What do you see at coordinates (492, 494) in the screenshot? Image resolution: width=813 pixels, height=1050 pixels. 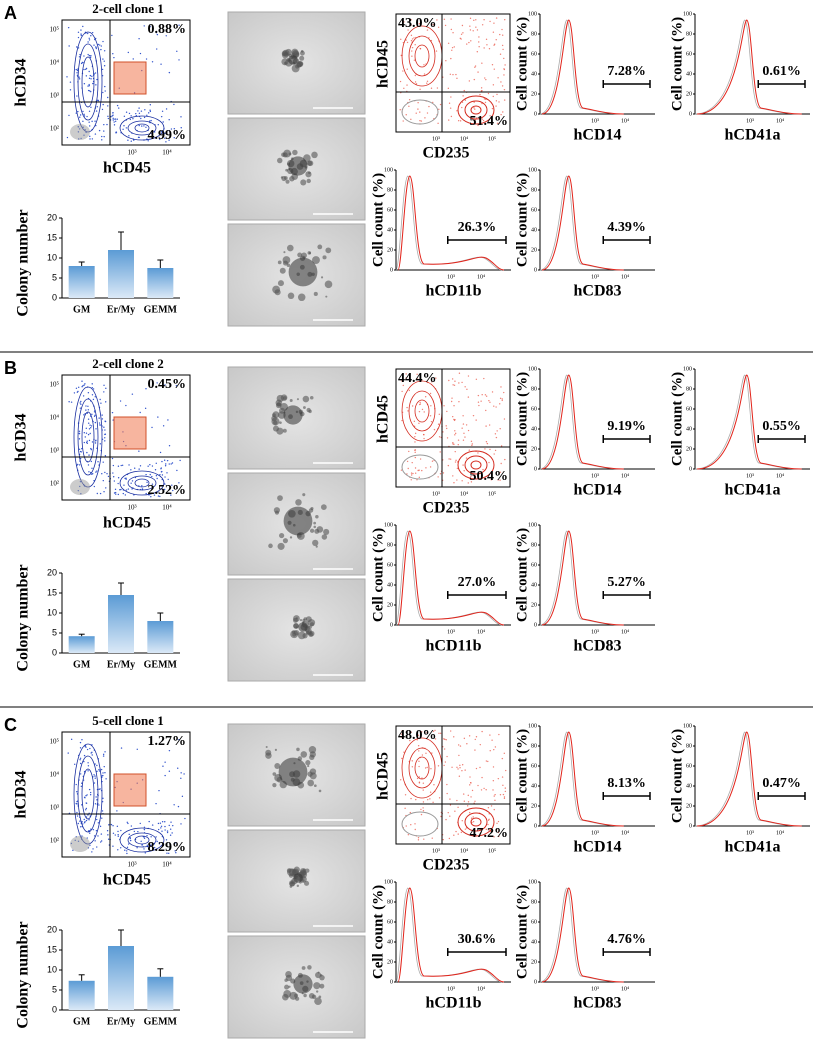 I see `tick-label: 10⁵` at bounding box center [492, 494].